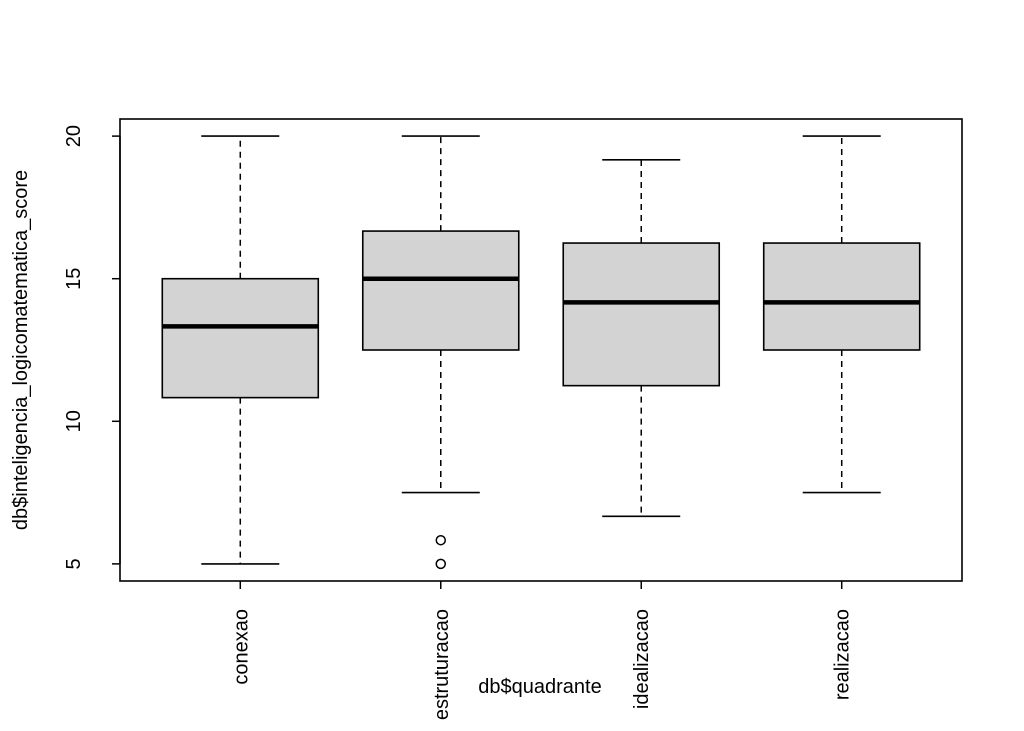  What do you see at coordinates (539, 687) in the screenshot?
I see `x-axis-title: db$quadrante` at bounding box center [539, 687].